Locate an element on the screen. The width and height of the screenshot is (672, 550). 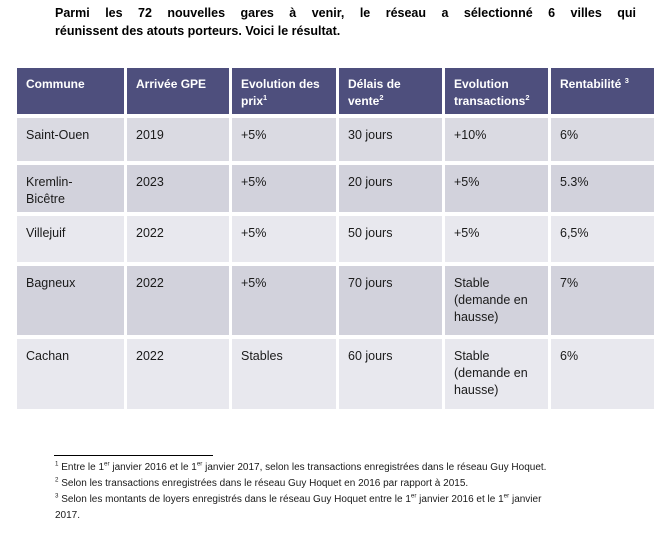
table-row: Villejuif 2022 +5% 50 jours +5% 6,5% is located at coordinates (335, 239).